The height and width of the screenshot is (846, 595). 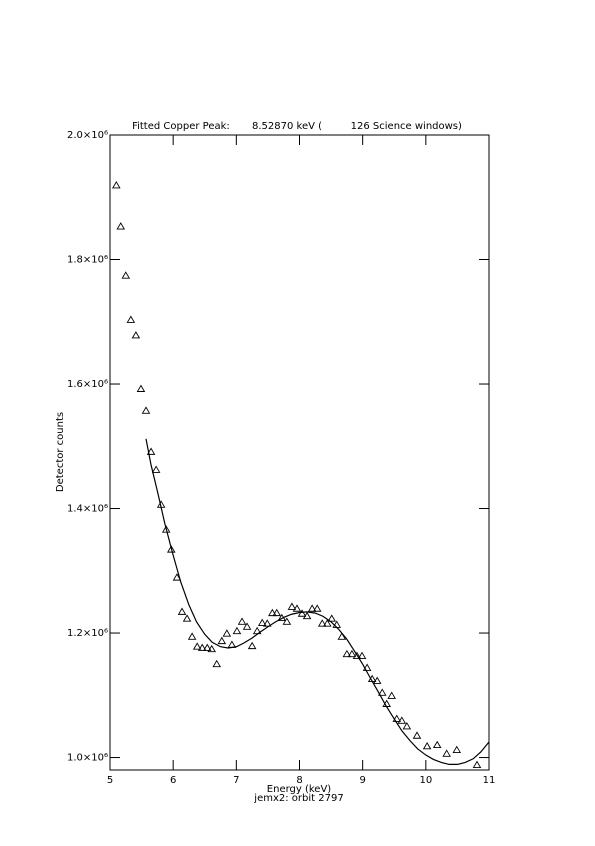 I want to click on x-tick-label: 6, so click(x=173, y=780).